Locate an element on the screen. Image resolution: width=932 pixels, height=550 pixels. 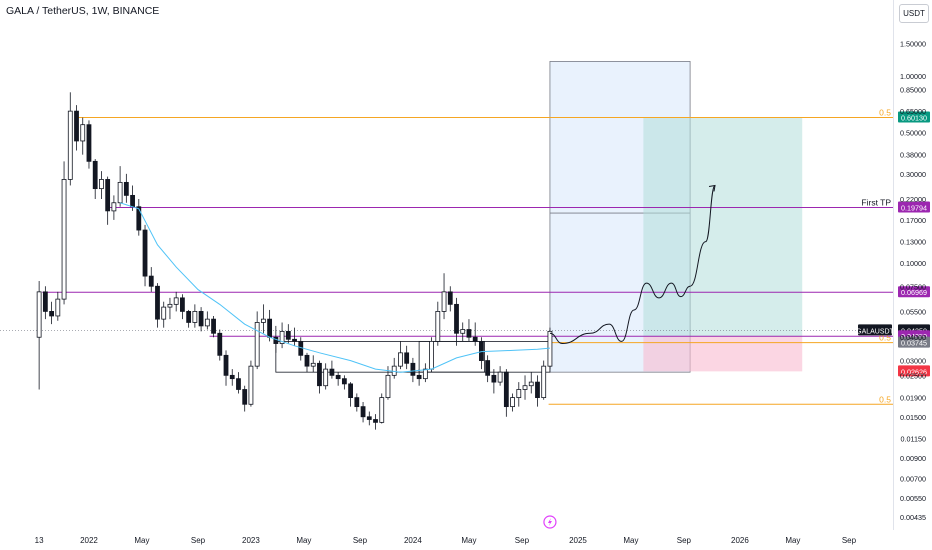
x-tick-label-15: Sep is located at coordinates (849, 540).